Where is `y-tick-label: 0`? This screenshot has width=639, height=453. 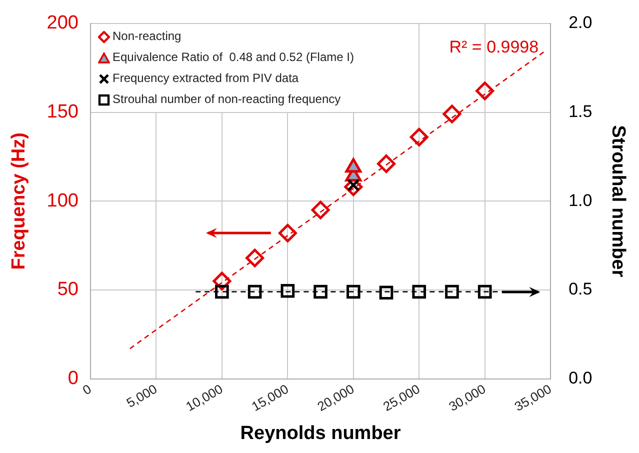 y-tick-label: 0 is located at coordinates (73, 379).